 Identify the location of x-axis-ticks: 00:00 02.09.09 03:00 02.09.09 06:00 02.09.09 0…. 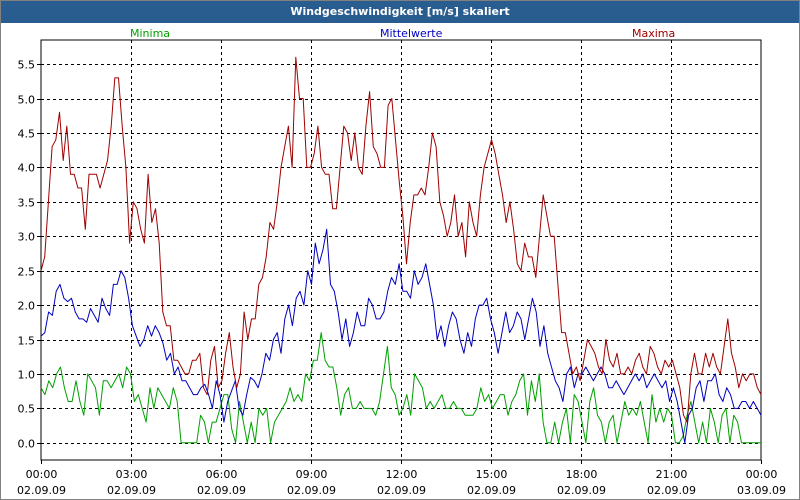
(401, 478).